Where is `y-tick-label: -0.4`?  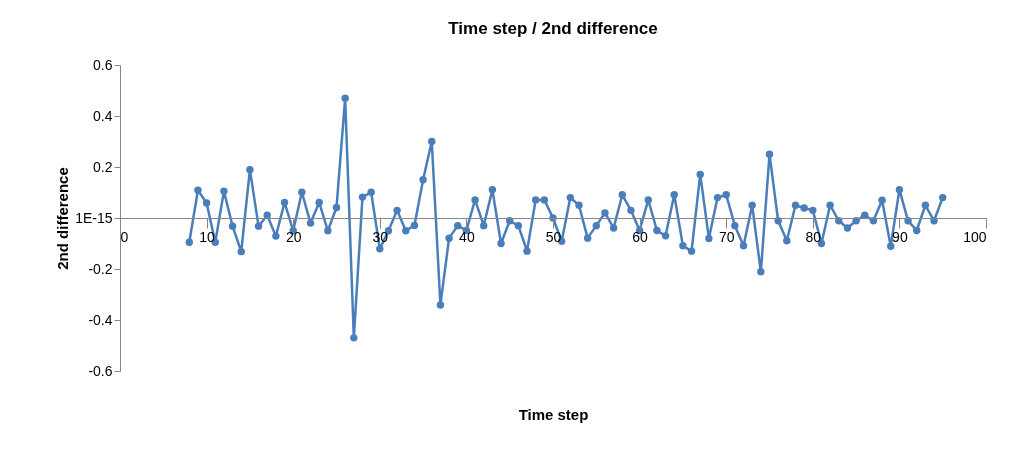
y-tick-label: -0.4 is located at coordinates (100, 319).